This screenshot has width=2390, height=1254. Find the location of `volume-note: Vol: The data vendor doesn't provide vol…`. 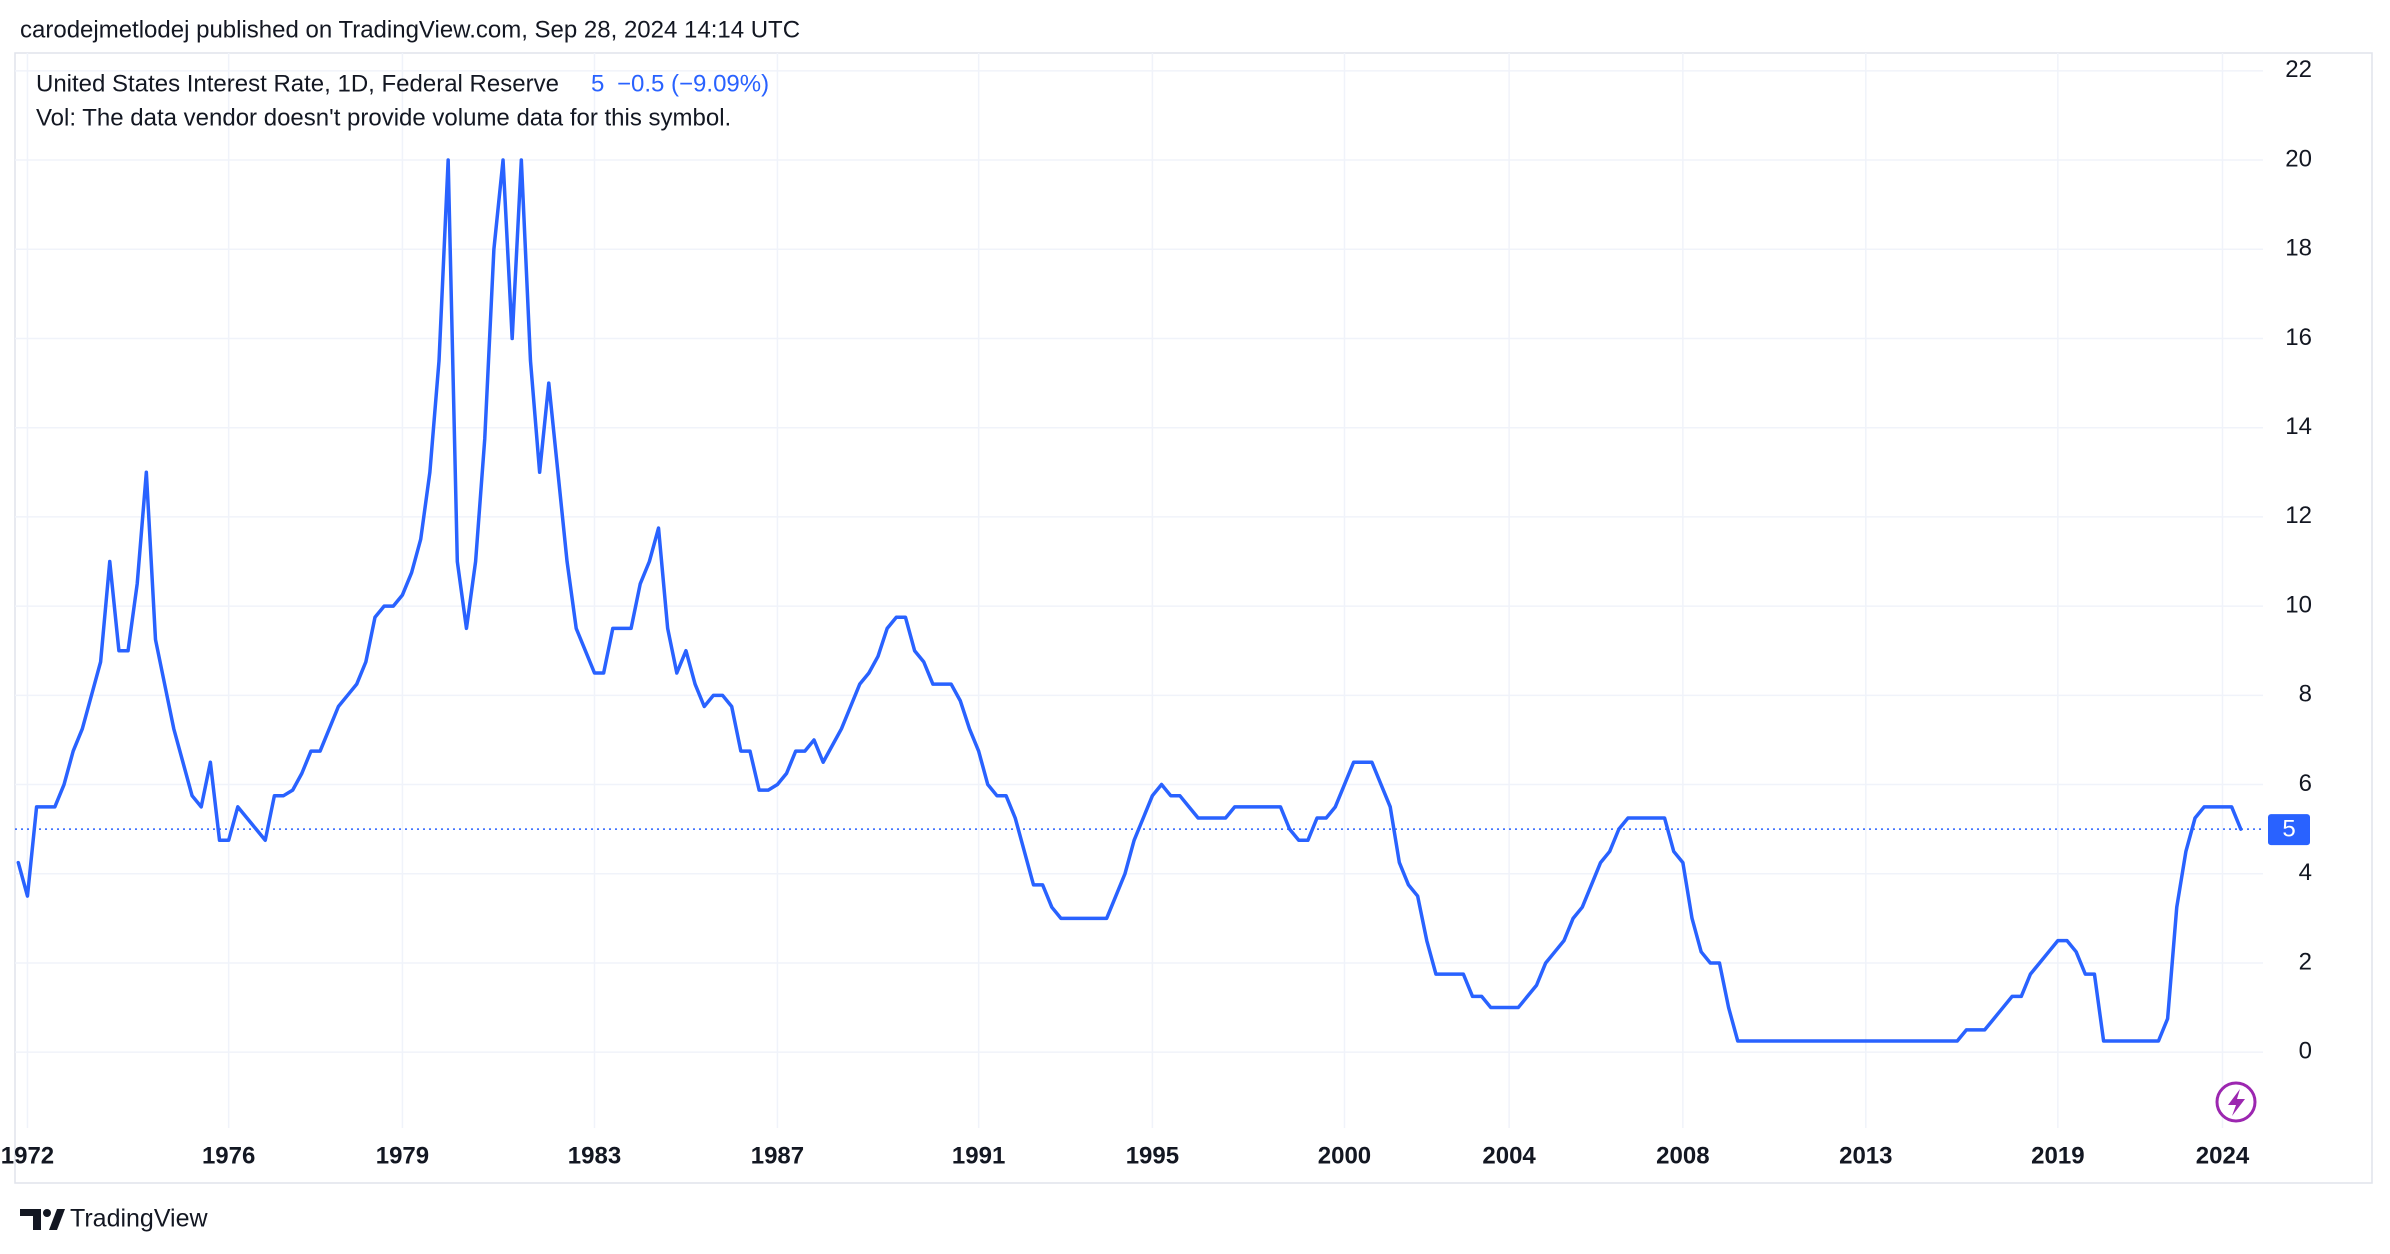

volume-note: Vol: The data vendor doesn't provide vol… is located at coordinates (383, 117).